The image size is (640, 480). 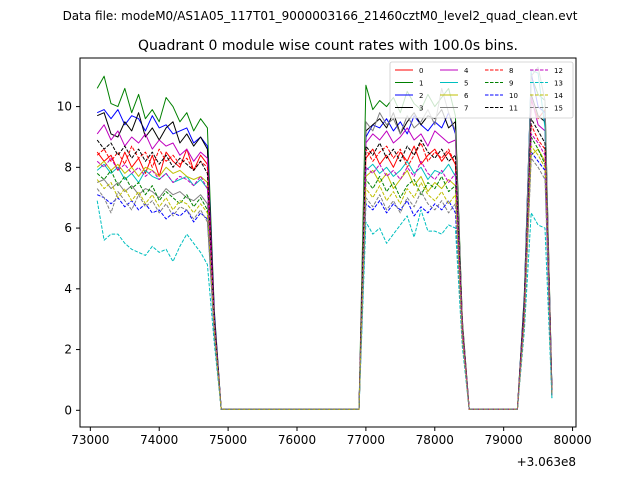 What do you see at coordinates (159, 440) in the screenshot?
I see `x-tick-label: 74000` at bounding box center [159, 440].